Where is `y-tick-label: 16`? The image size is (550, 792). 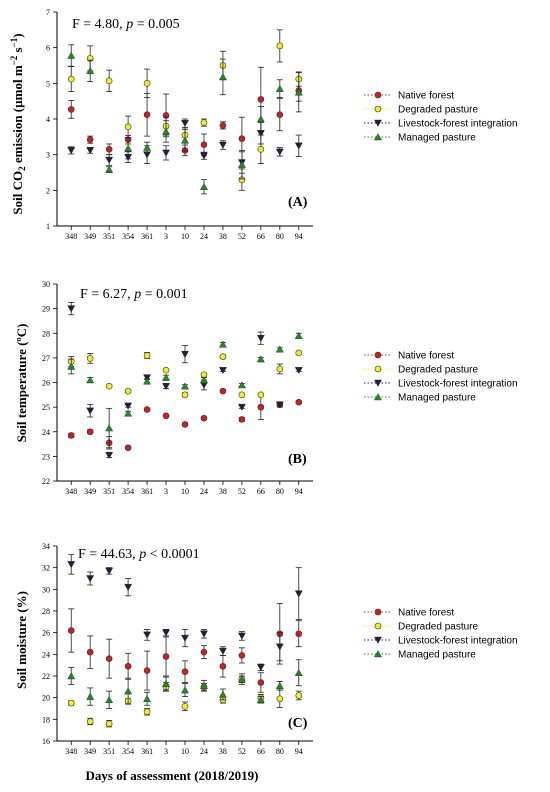 y-tick-label: 16 is located at coordinates (46, 741).